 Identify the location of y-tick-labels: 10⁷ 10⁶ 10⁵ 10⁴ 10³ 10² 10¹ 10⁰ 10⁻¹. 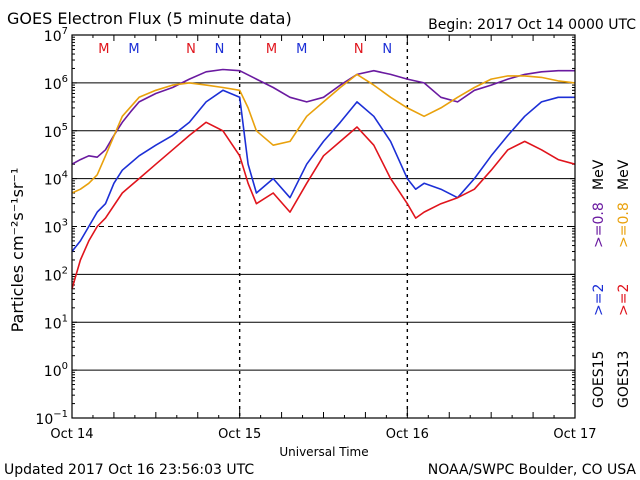
(51, 227).